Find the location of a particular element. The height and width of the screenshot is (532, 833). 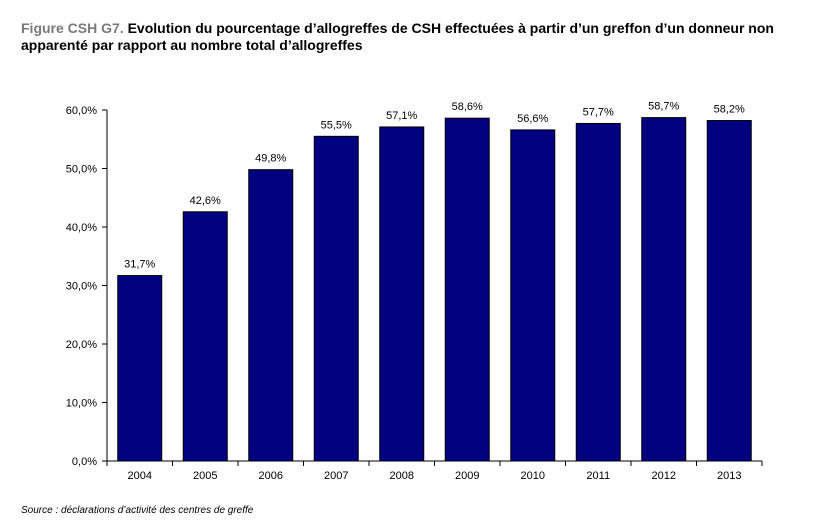

data-label-2011: 57,7% is located at coordinates (598, 112).